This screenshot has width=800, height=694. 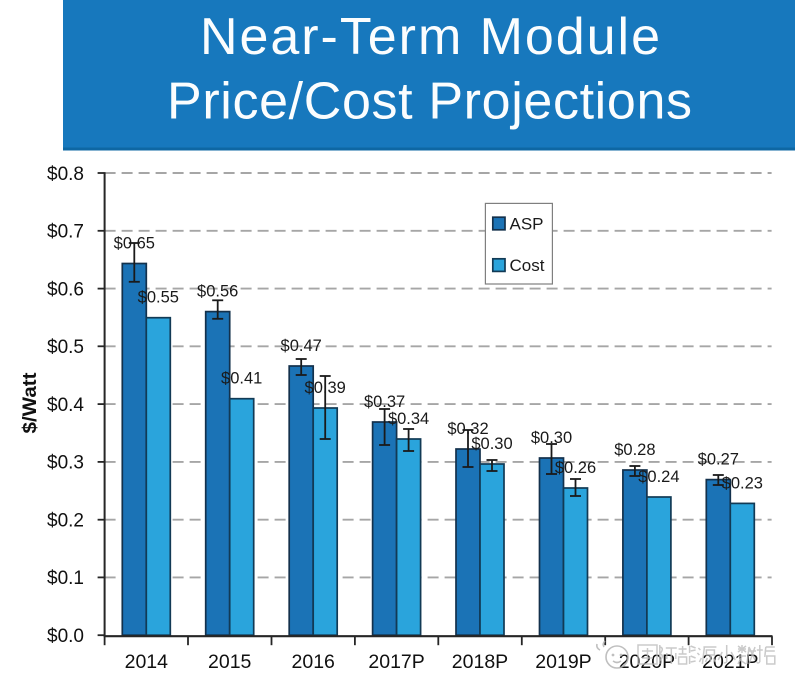 What do you see at coordinates (658, 477) in the screenshot?
I see `svg-text: $0.24` at bounding box center [658, 477].